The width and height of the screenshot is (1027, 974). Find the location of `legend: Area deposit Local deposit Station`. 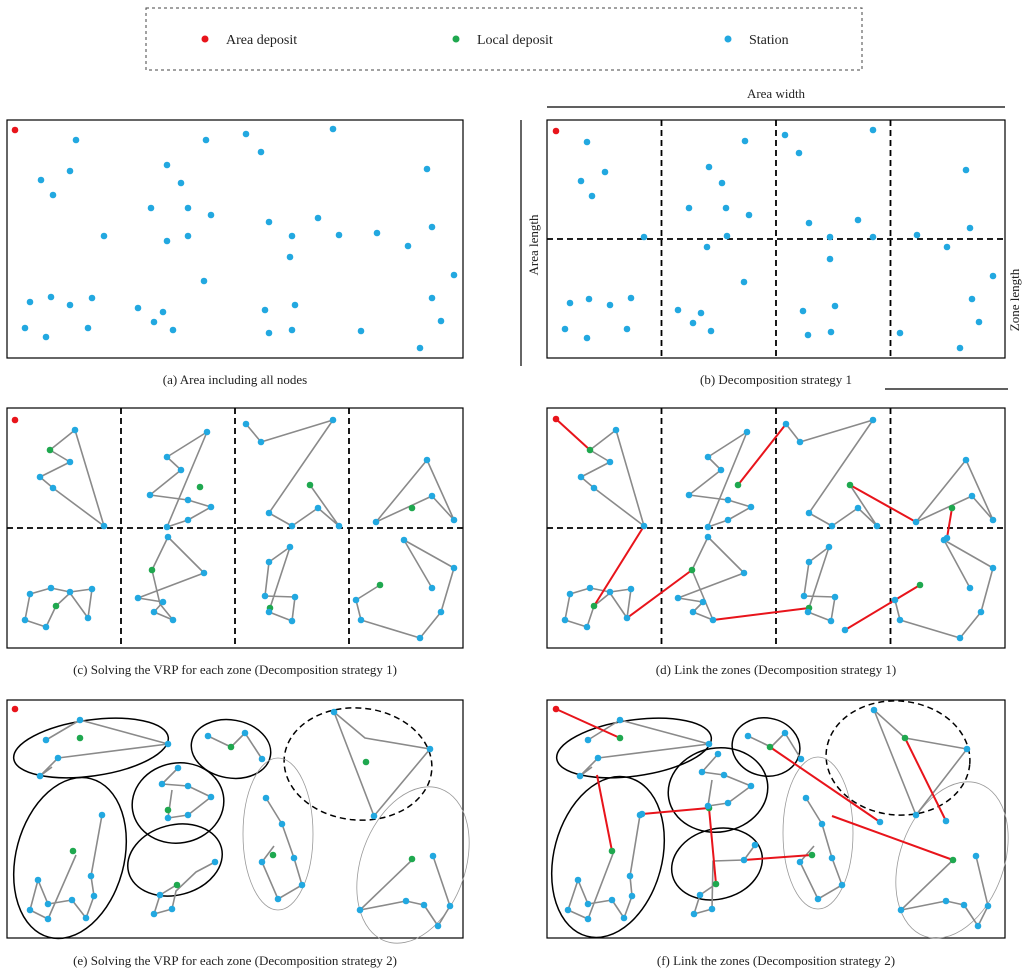

legend: Area deposit Local deposit Station is located at coordinates (504, 39).